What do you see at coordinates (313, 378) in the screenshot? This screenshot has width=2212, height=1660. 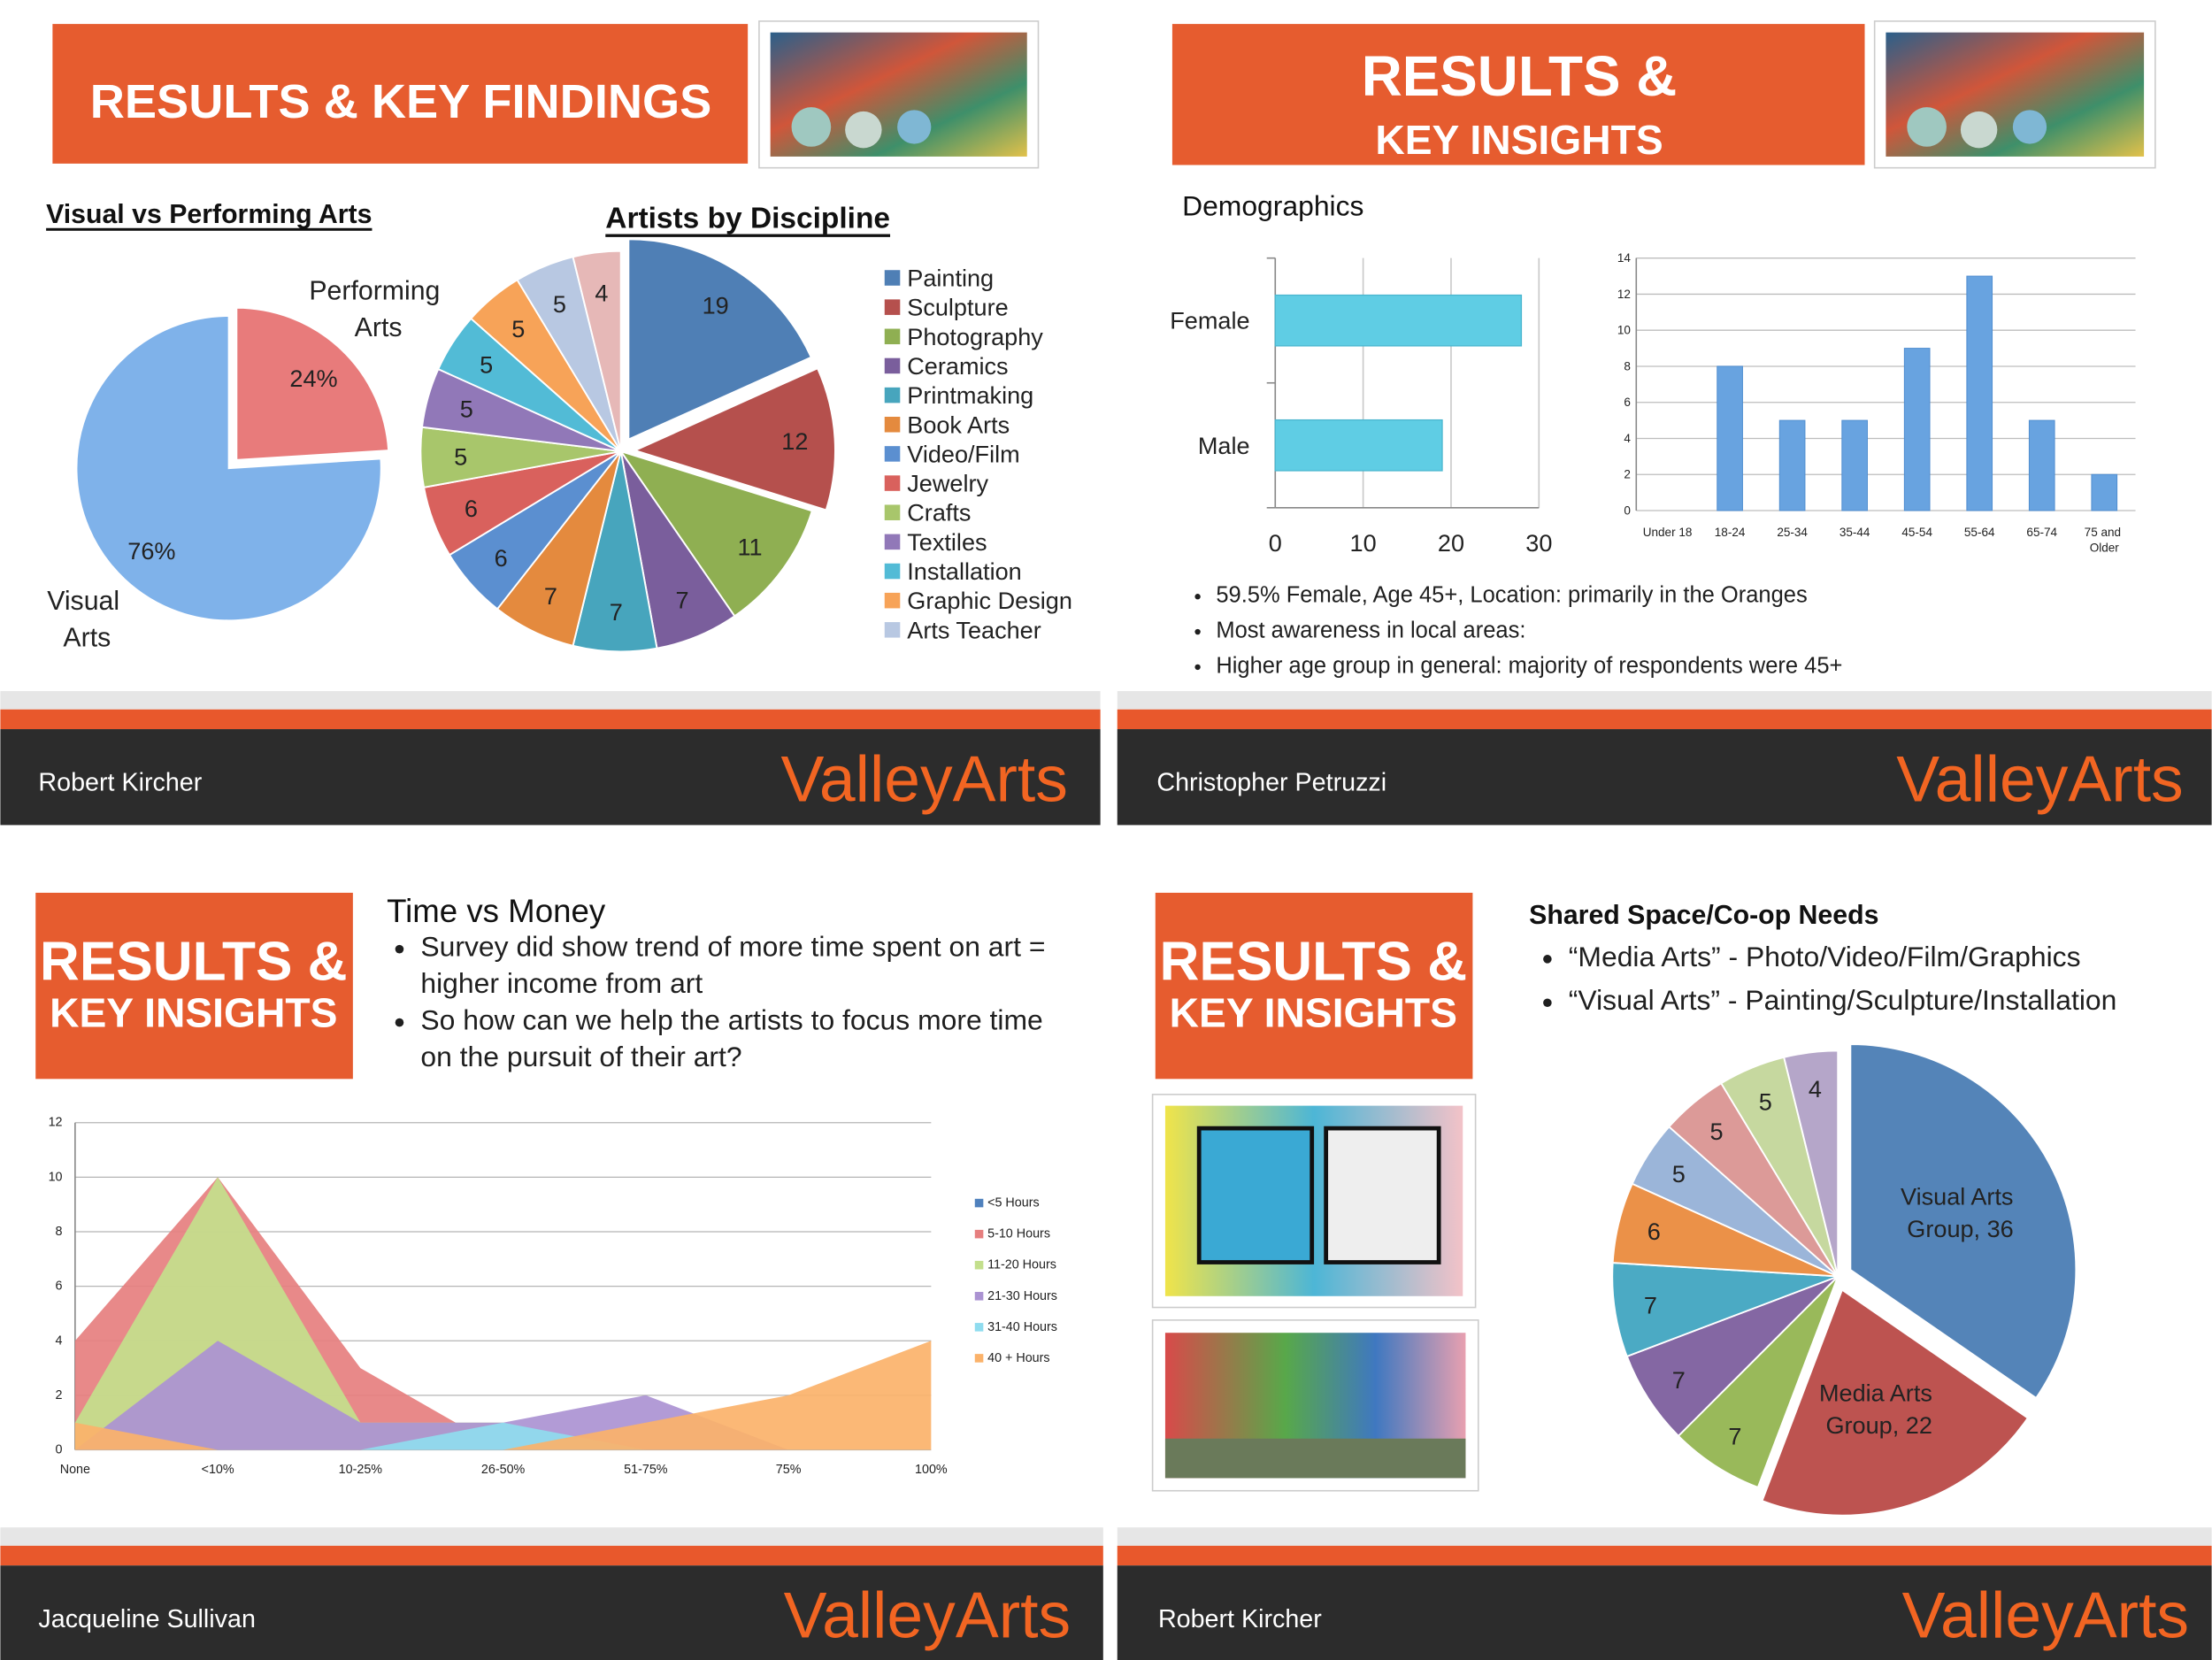 I see `data-label: 24%` at bounding box center [313, 378].